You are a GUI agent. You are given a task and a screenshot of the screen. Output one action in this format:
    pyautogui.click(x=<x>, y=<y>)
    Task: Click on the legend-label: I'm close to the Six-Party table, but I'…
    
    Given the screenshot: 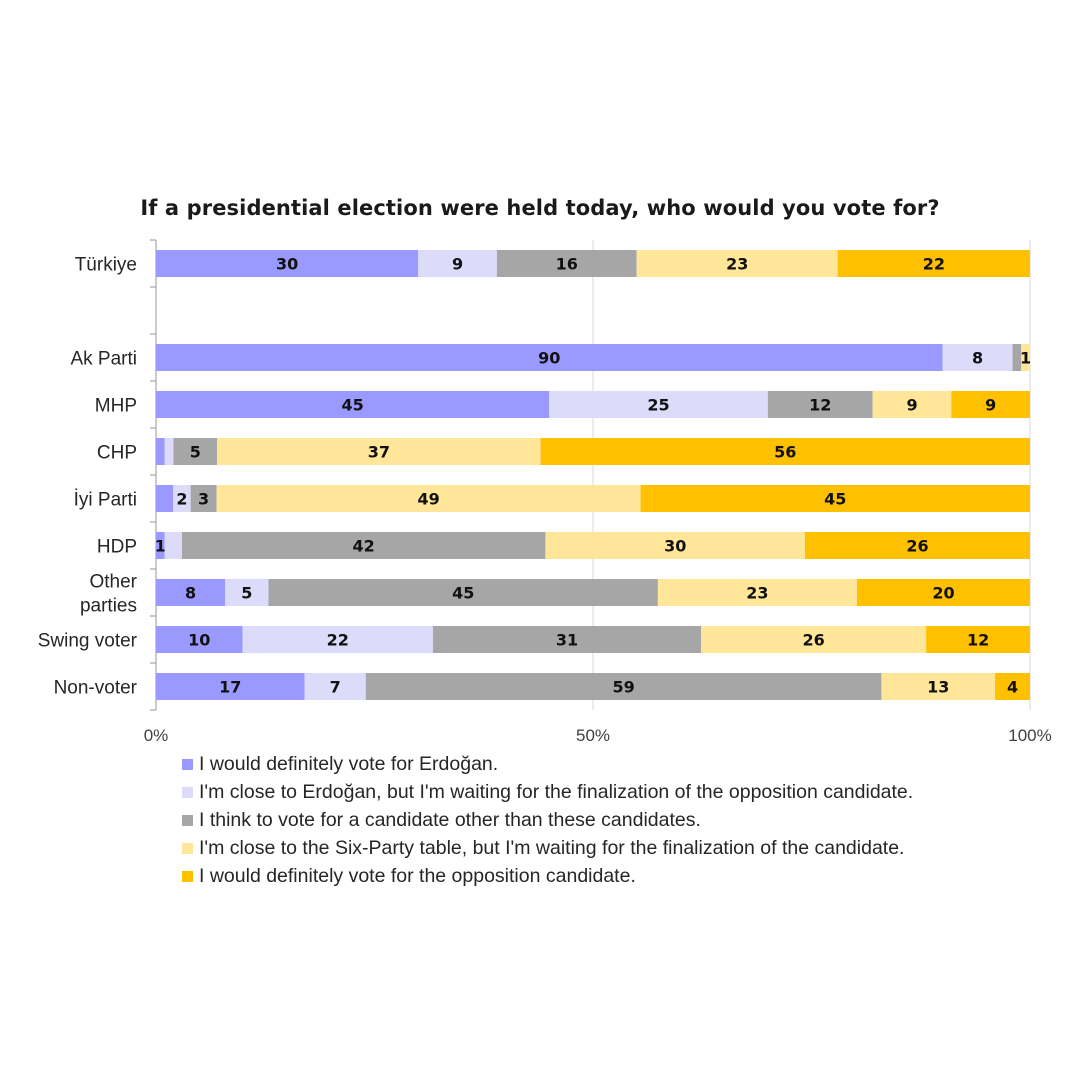 What is the action you would take?
    pyautogui.click(x=552, y=847)
    